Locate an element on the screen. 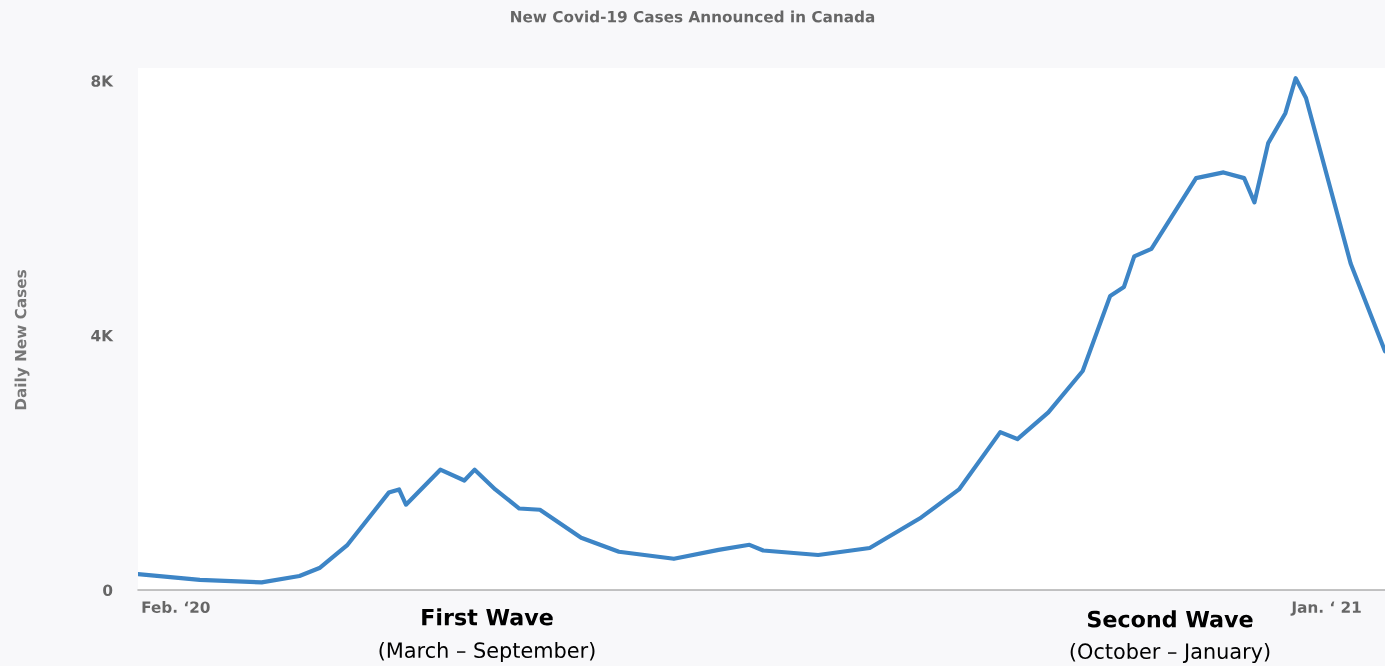 This screenshot has width=1385, height=666. y-tick-label: 4K is located at coordinates (102, 336).